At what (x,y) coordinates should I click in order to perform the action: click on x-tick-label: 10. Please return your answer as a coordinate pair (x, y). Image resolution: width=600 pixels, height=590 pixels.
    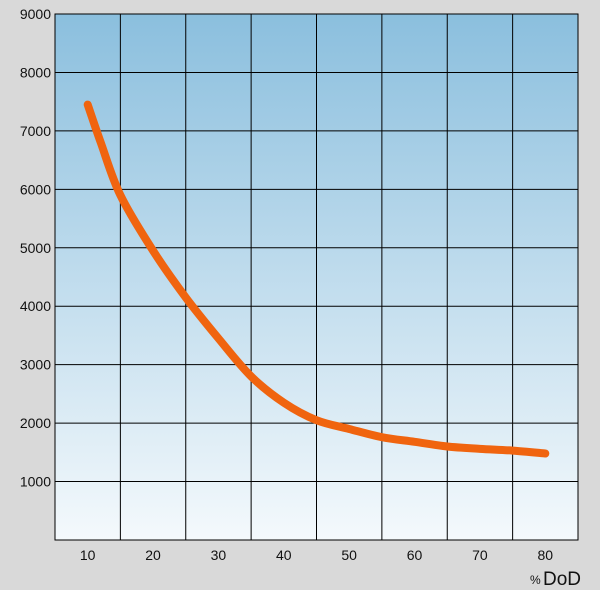
    Looking at the image, I should click on (88, 555).